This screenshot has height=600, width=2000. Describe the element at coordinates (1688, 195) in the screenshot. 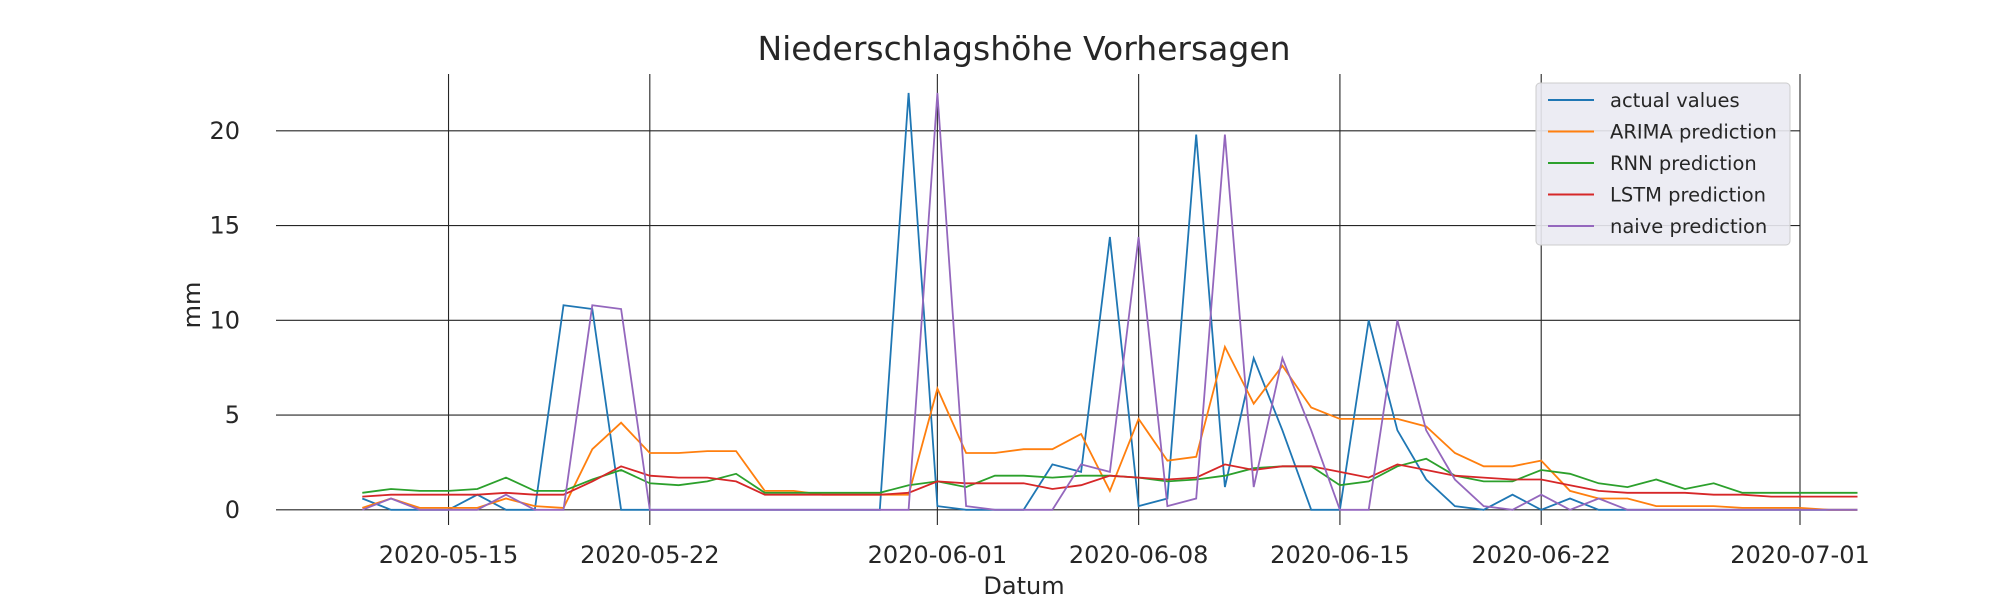

I see `legend-label: LSTM prediction` at that location.